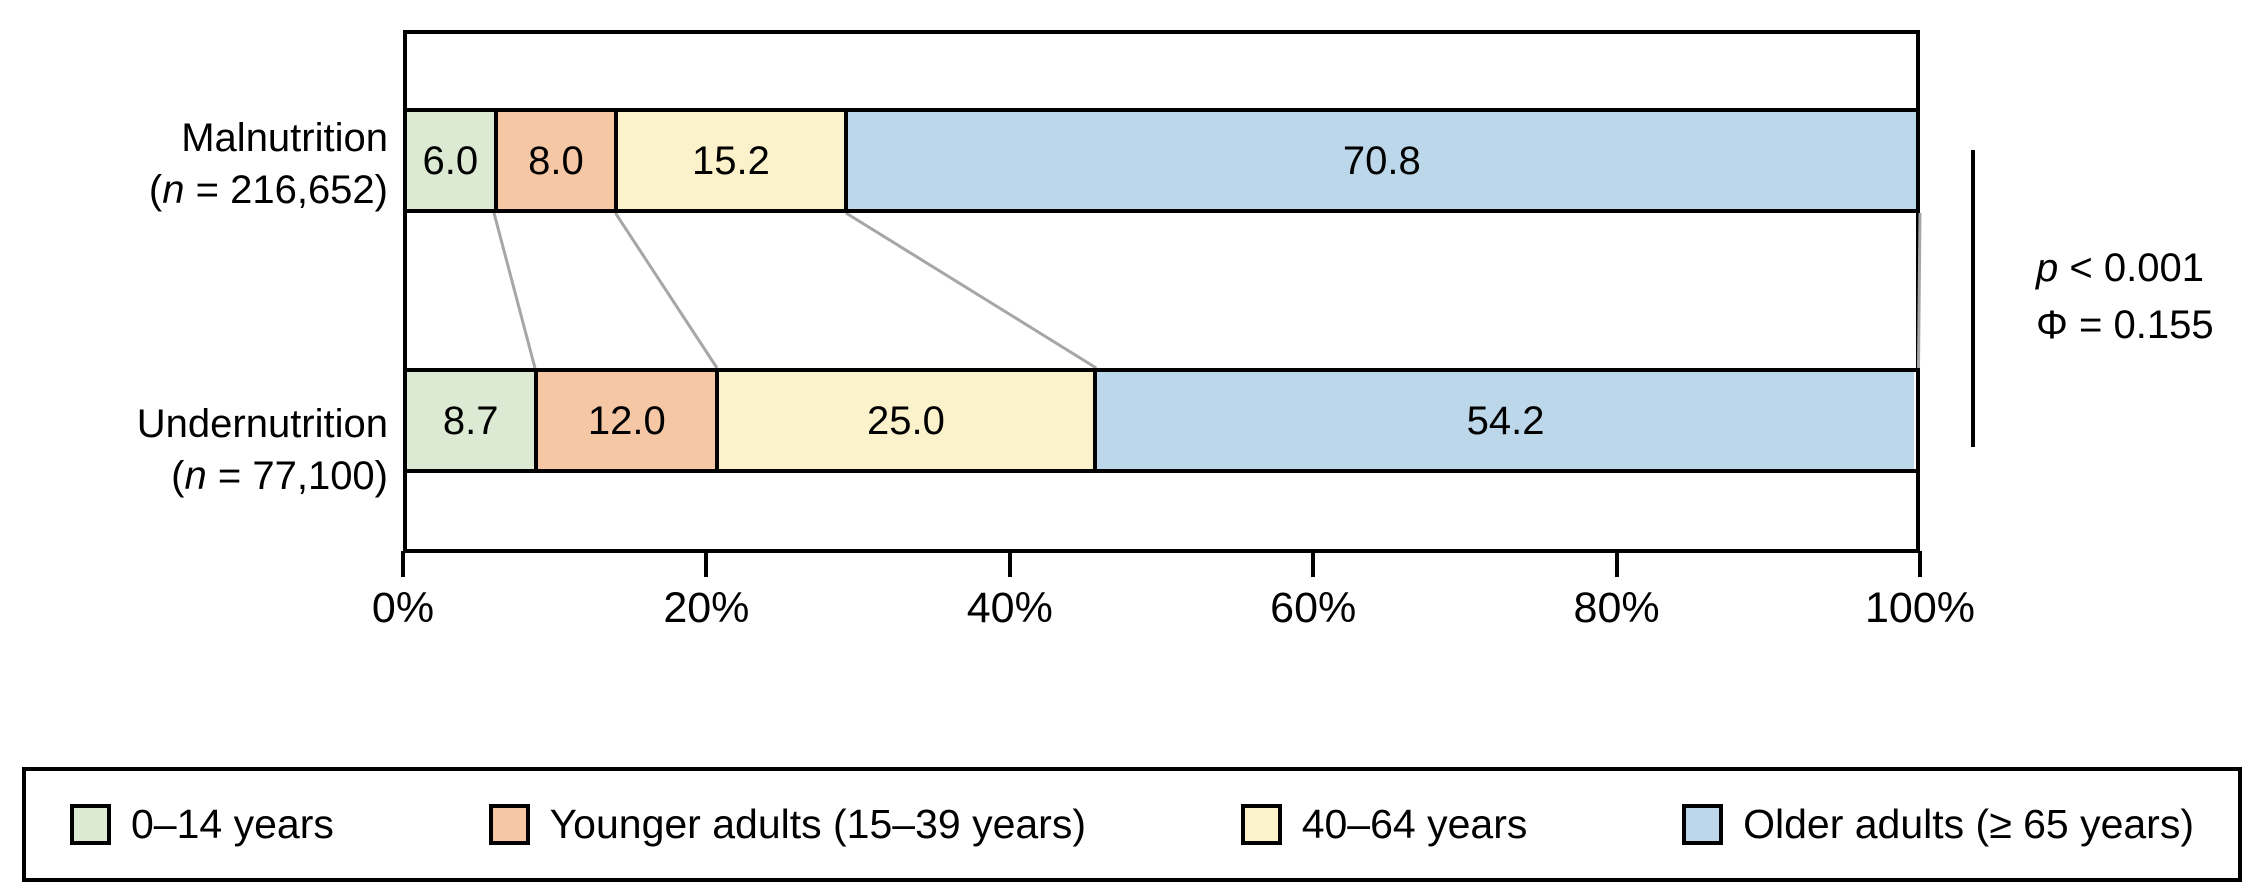 The image size is (2263, 896). I want to click on category-name: Undernutrition, so click(262, 424).